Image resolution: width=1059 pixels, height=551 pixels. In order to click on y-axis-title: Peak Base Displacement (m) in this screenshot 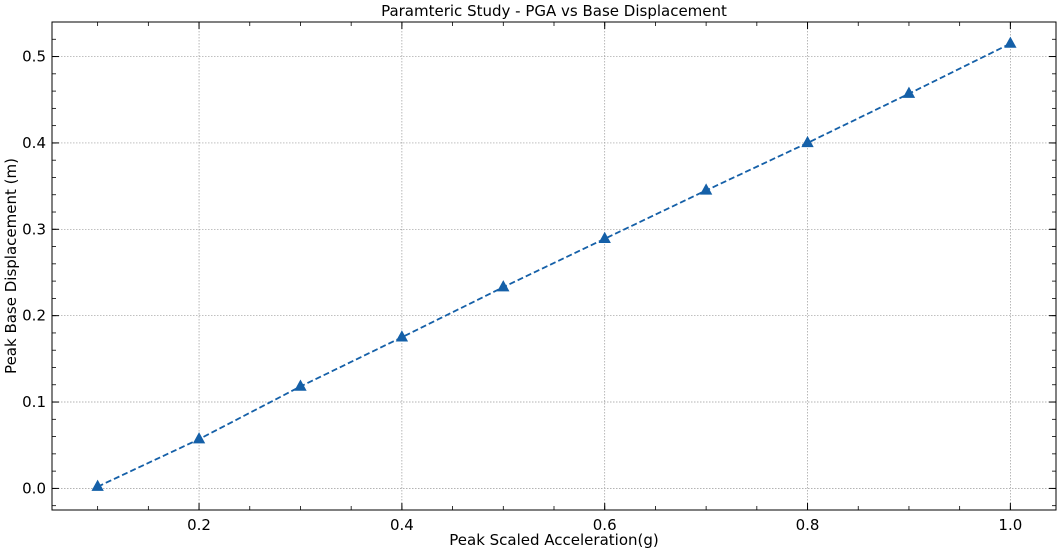, I will do `click(11, 266)`.